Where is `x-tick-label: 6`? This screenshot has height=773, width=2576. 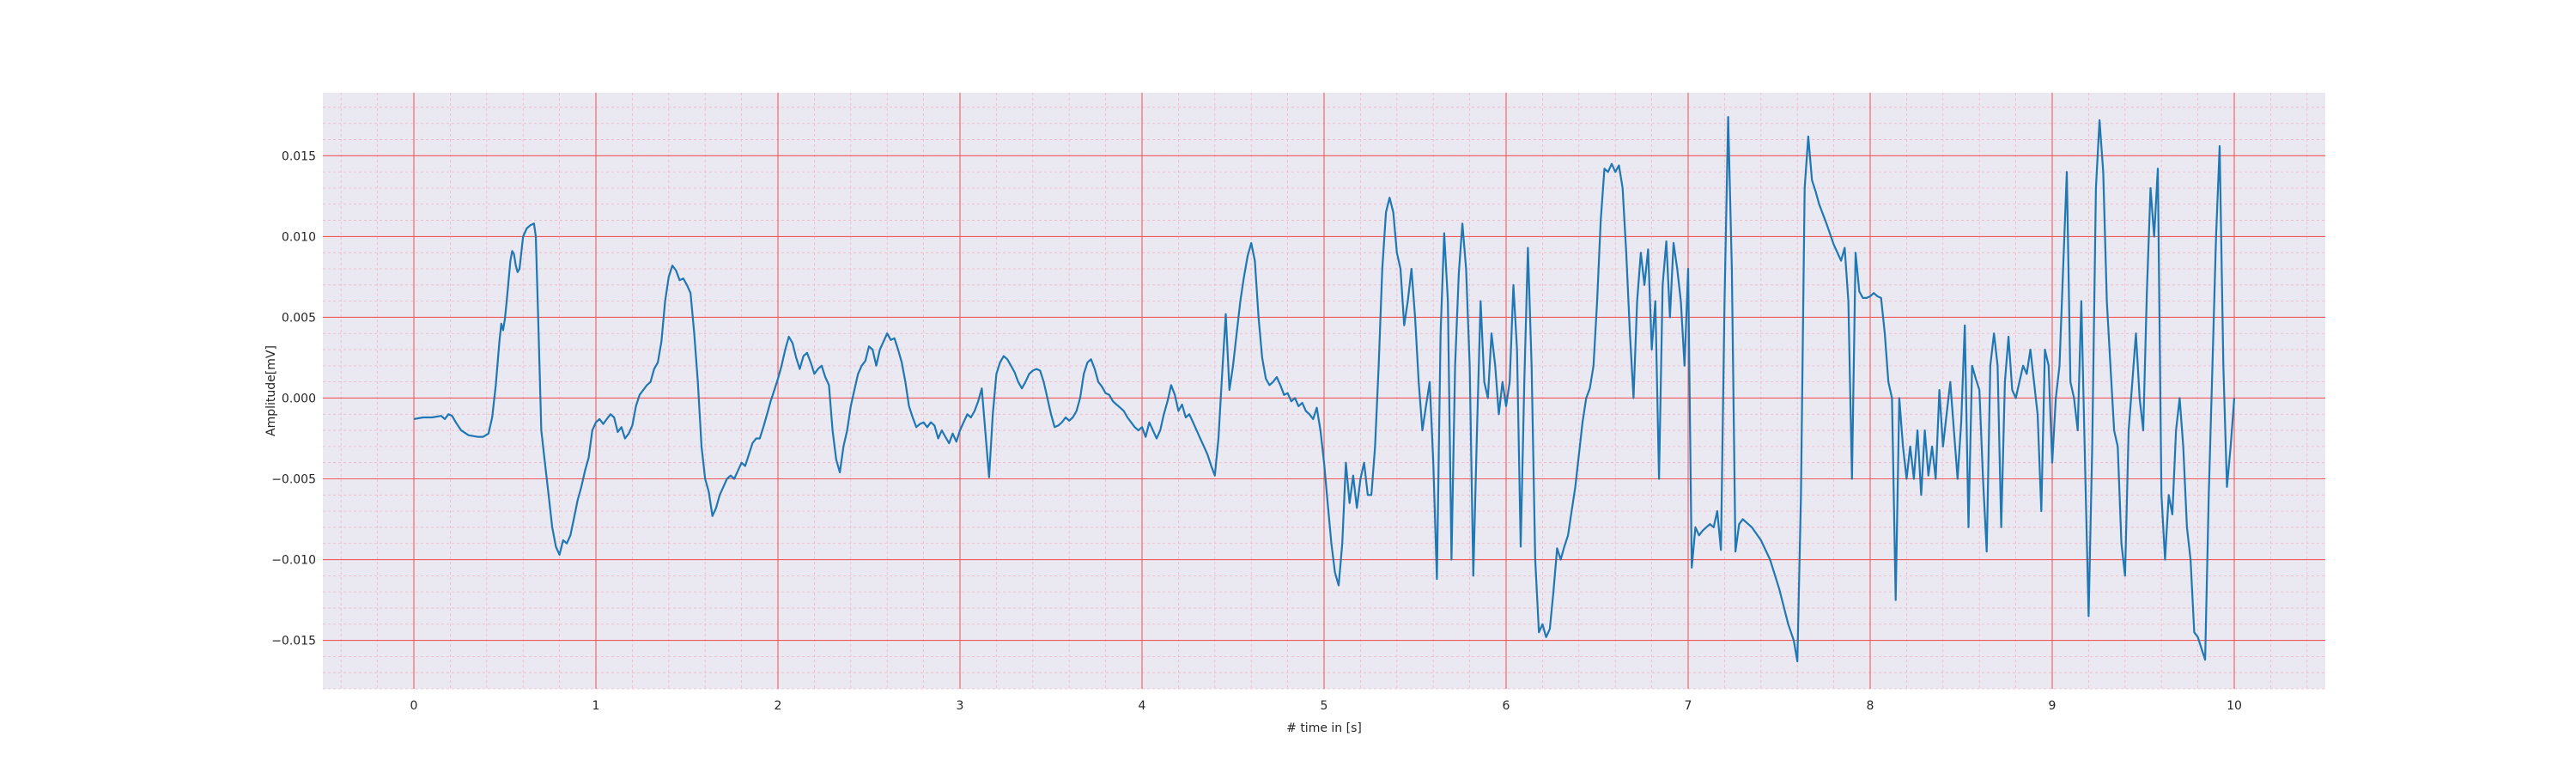 x-tick-label: 6 is located at coordinates (1506, 706).